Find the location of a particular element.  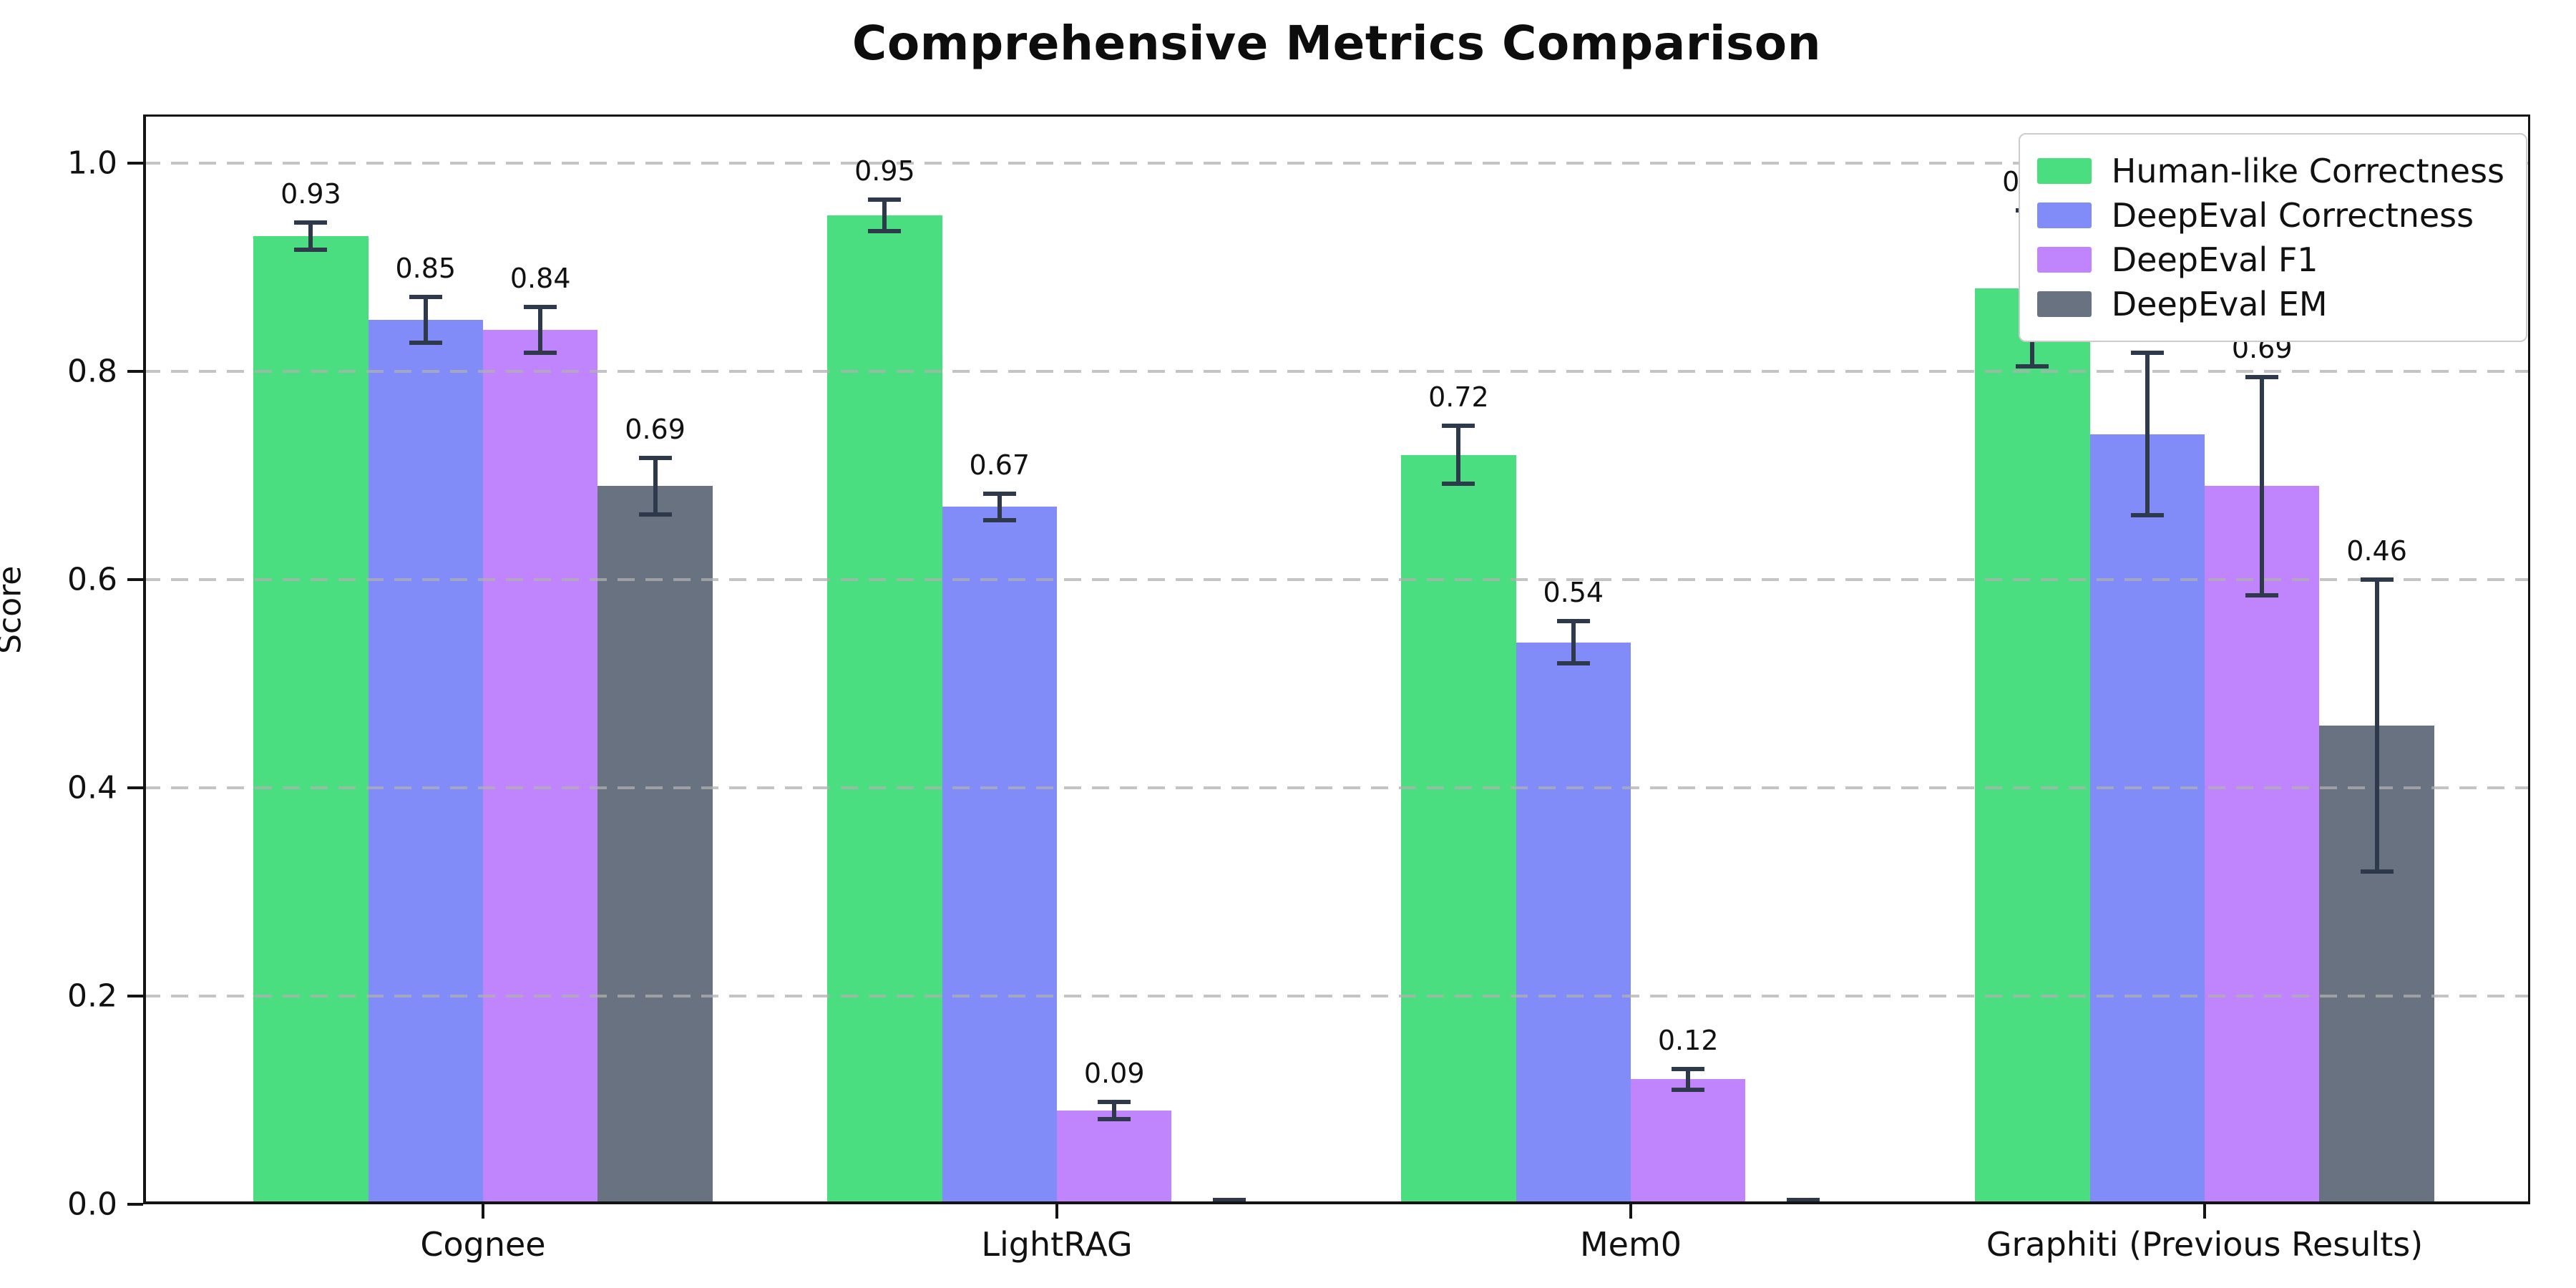

gridline-0.4 is located at coordinates (1336, 788).